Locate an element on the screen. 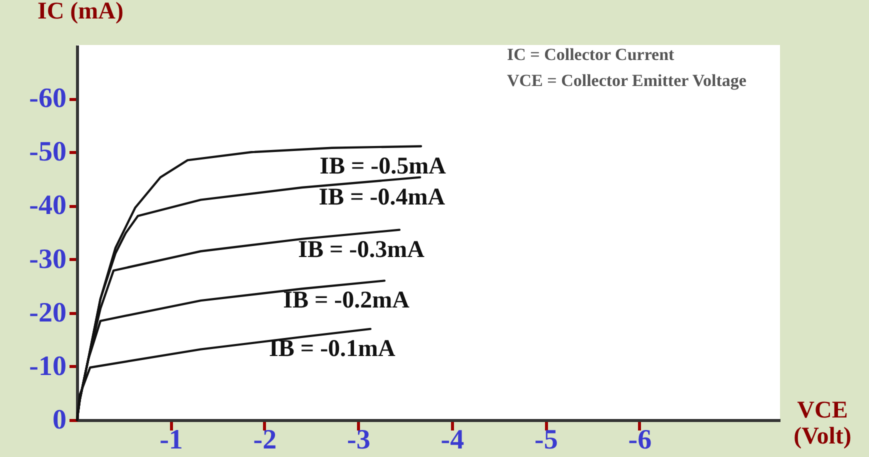 Image resolution: width=869 pixels, height=457 pixels. x-axis-title: VCE (Volt) is located at coordinates (823, 424).